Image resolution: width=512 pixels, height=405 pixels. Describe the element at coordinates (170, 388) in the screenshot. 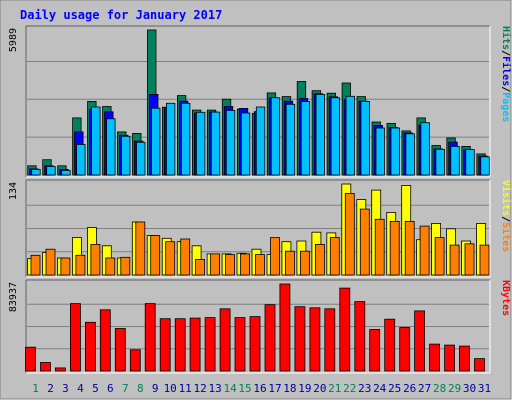

I see `x-tick-label-day-10: 10` at that location.